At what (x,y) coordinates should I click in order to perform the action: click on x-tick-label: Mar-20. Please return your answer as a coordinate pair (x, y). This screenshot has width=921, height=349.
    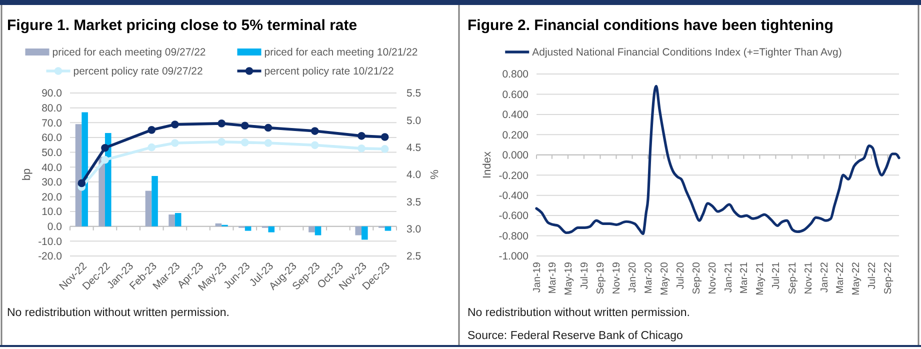
    Looking at the image, I should click on (648, 278).